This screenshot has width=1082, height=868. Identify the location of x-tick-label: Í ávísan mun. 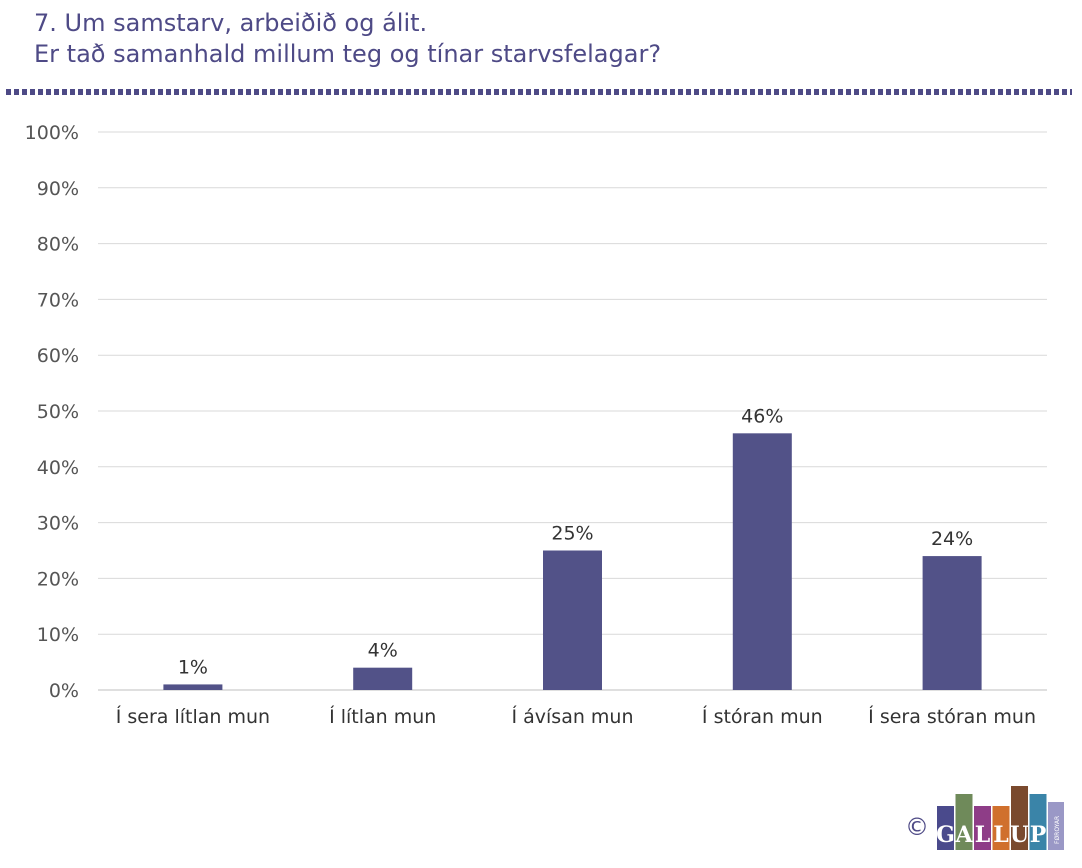
(572, 716).